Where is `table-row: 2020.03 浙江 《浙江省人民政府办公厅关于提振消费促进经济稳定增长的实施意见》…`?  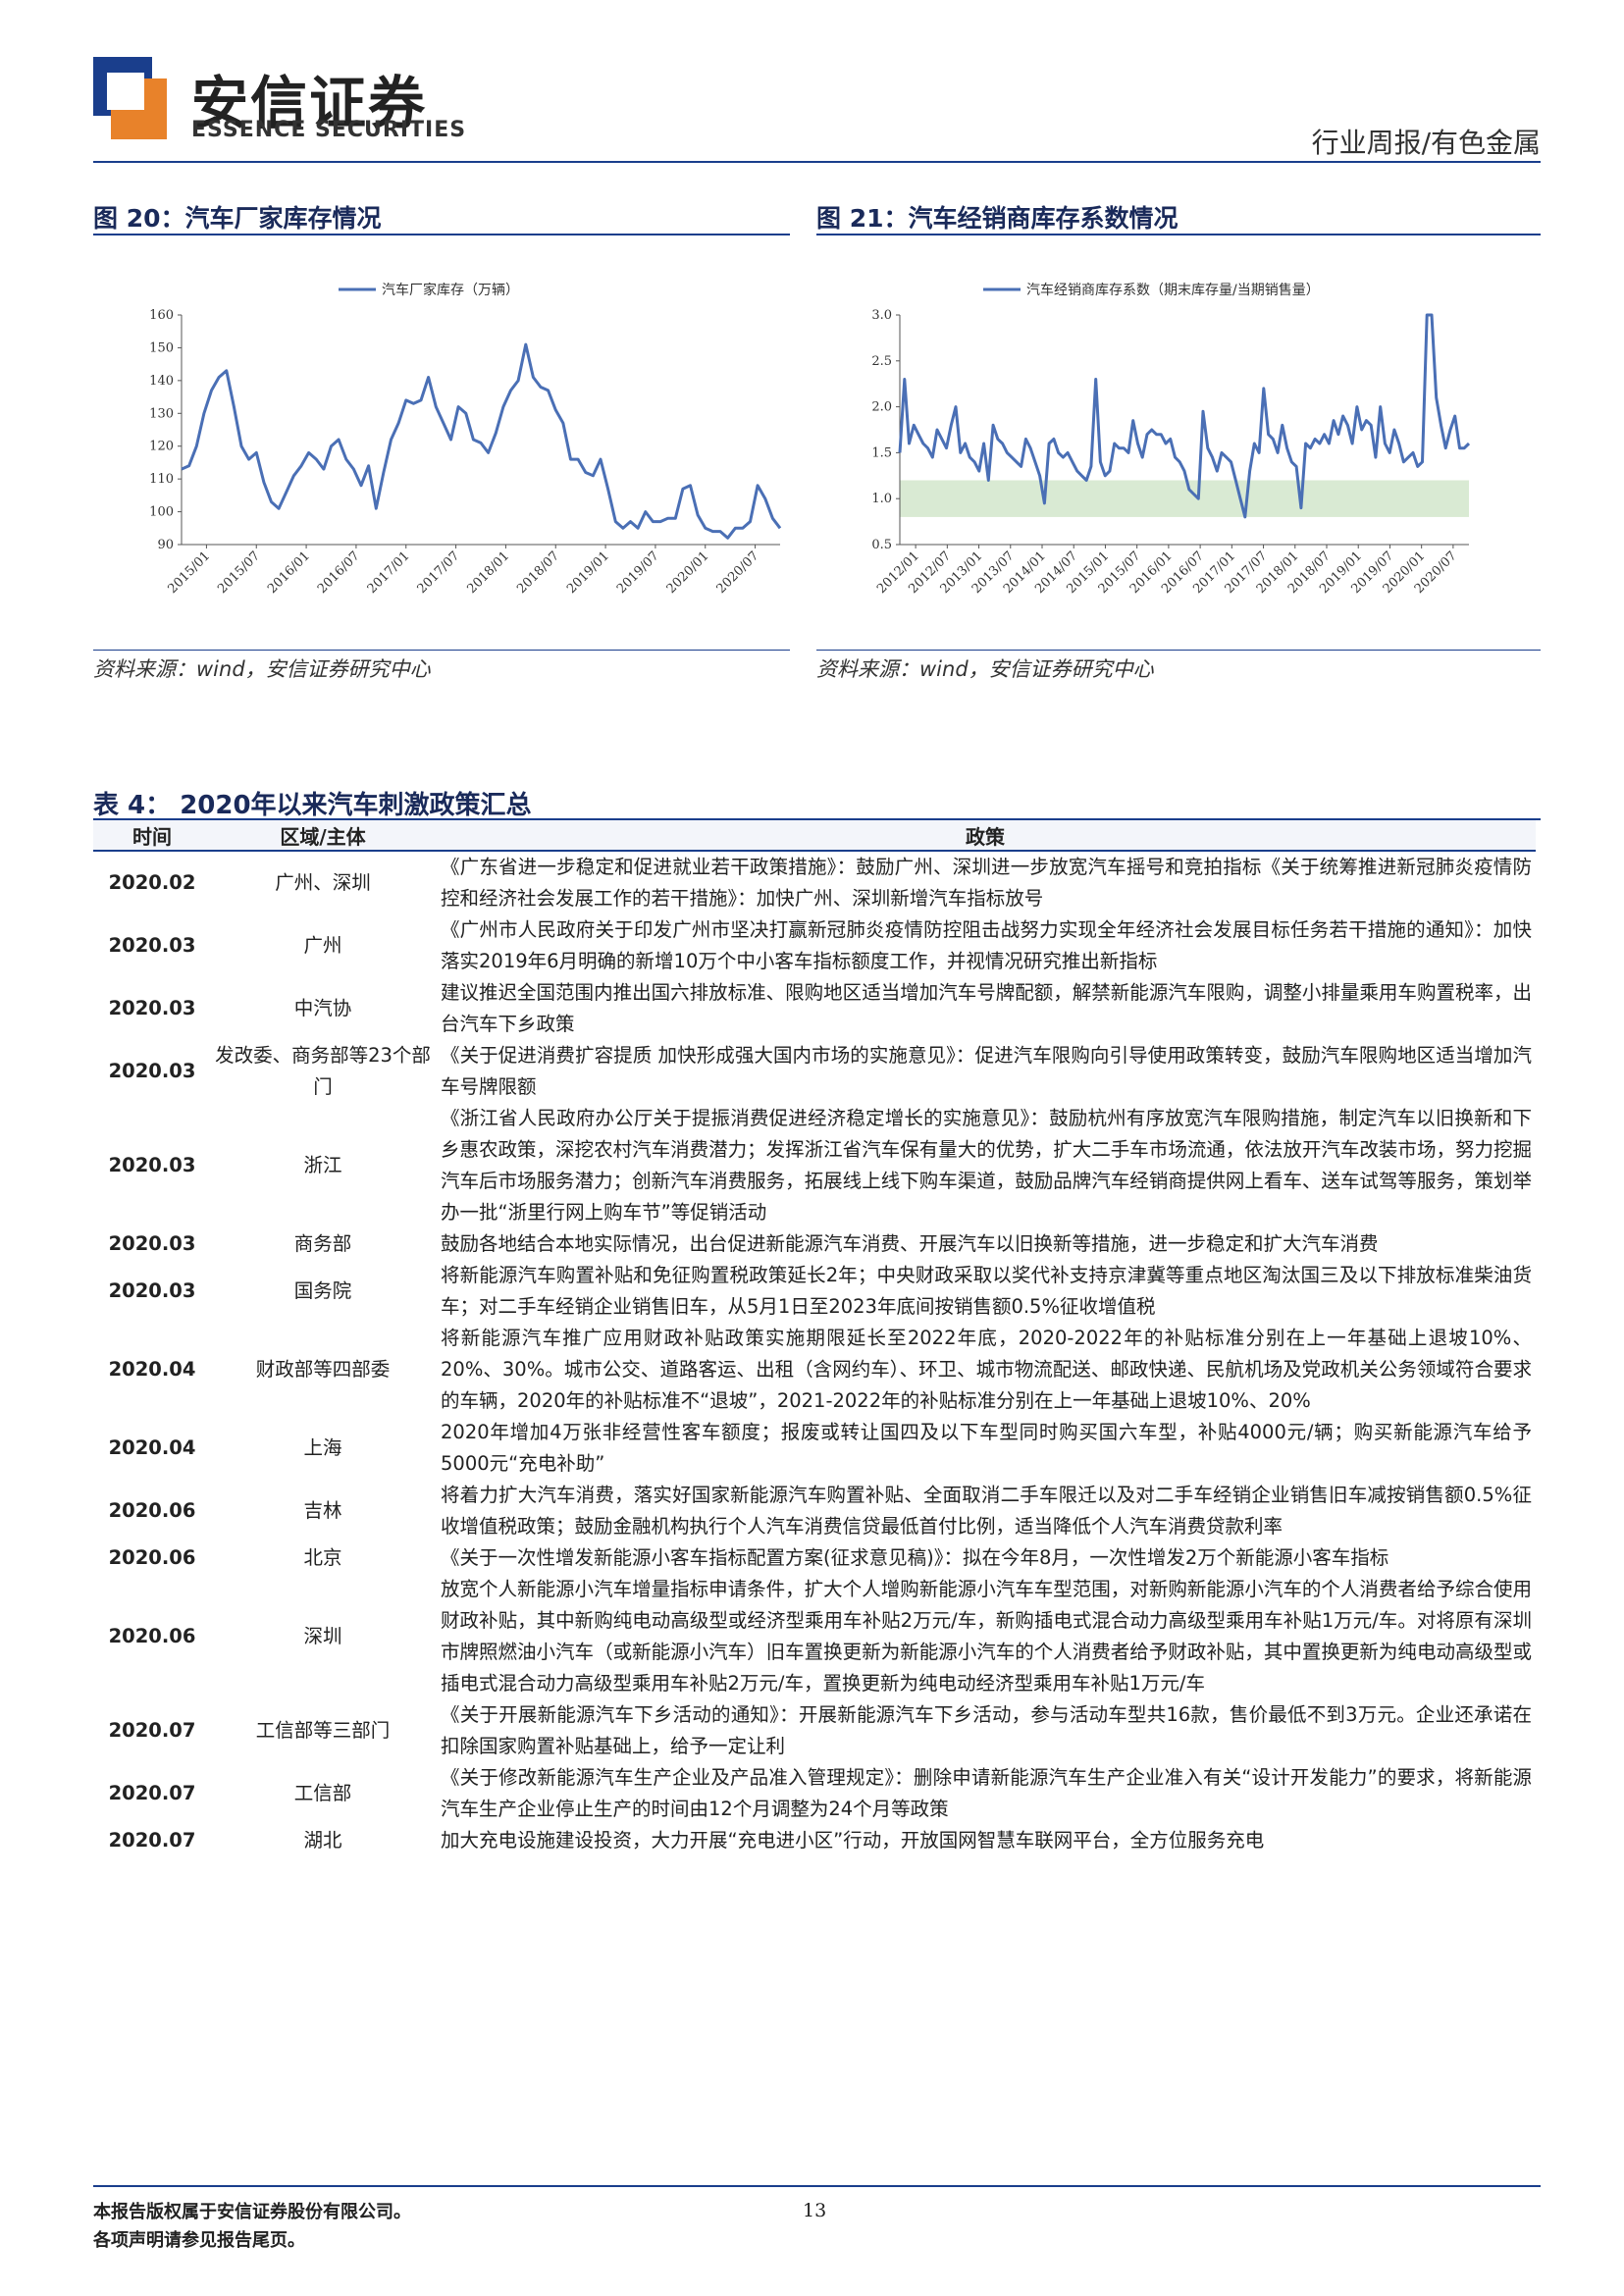
table-row: 2020.03 浙江 《浙江省人民政府办公厅关于提振消费促进经济稳定增长的实施意见》… is located at coordinates (814, 1165).